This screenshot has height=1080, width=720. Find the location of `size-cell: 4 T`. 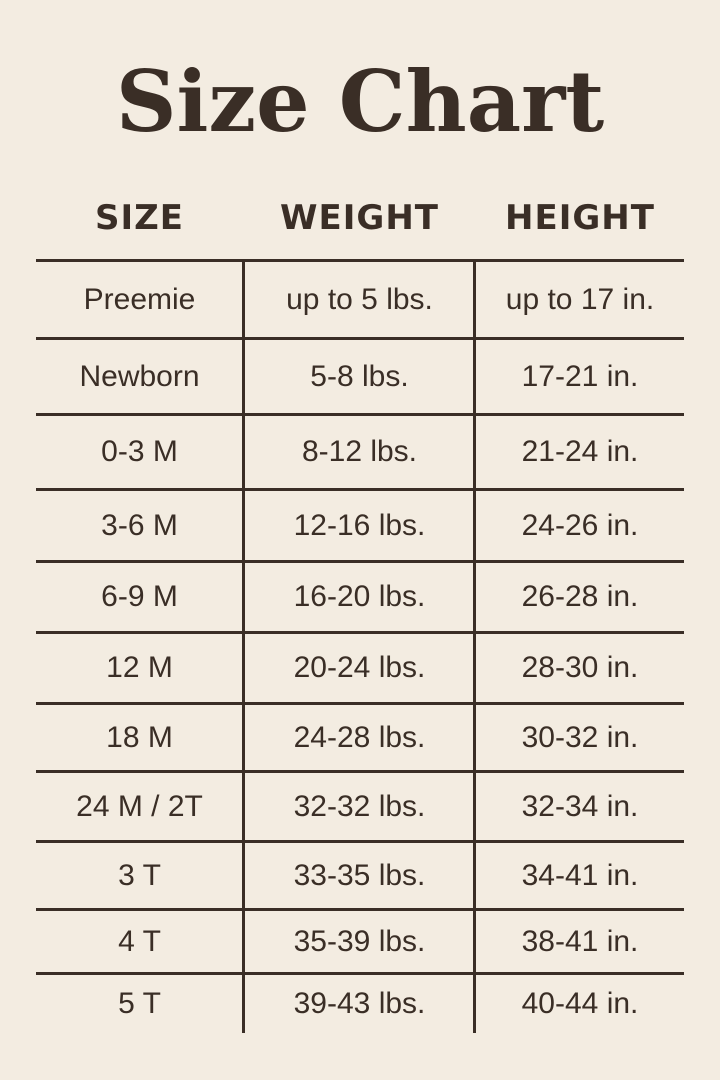

size-cell: 4 T is located at coordinates (139, 941).